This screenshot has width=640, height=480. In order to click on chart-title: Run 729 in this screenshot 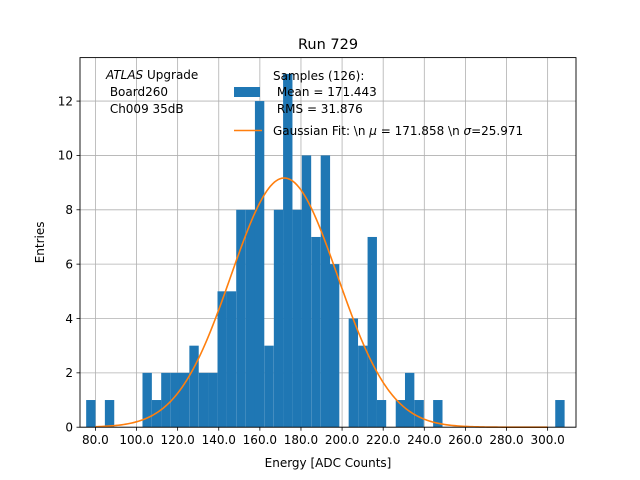, I will do `click(328, 45)`.